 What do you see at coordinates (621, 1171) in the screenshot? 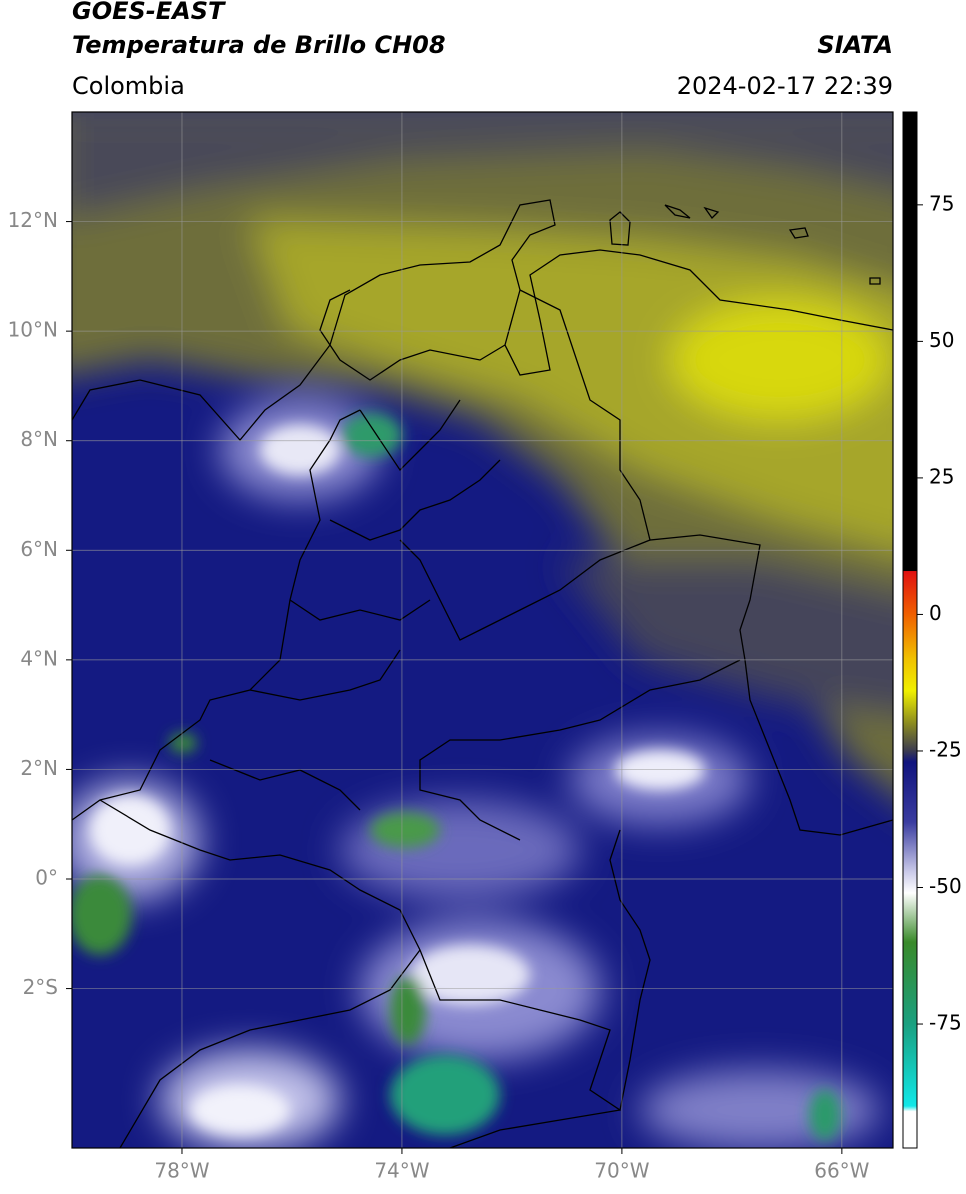
I see `x-tick-label: 70°W` at bounding box center [621, 1171].